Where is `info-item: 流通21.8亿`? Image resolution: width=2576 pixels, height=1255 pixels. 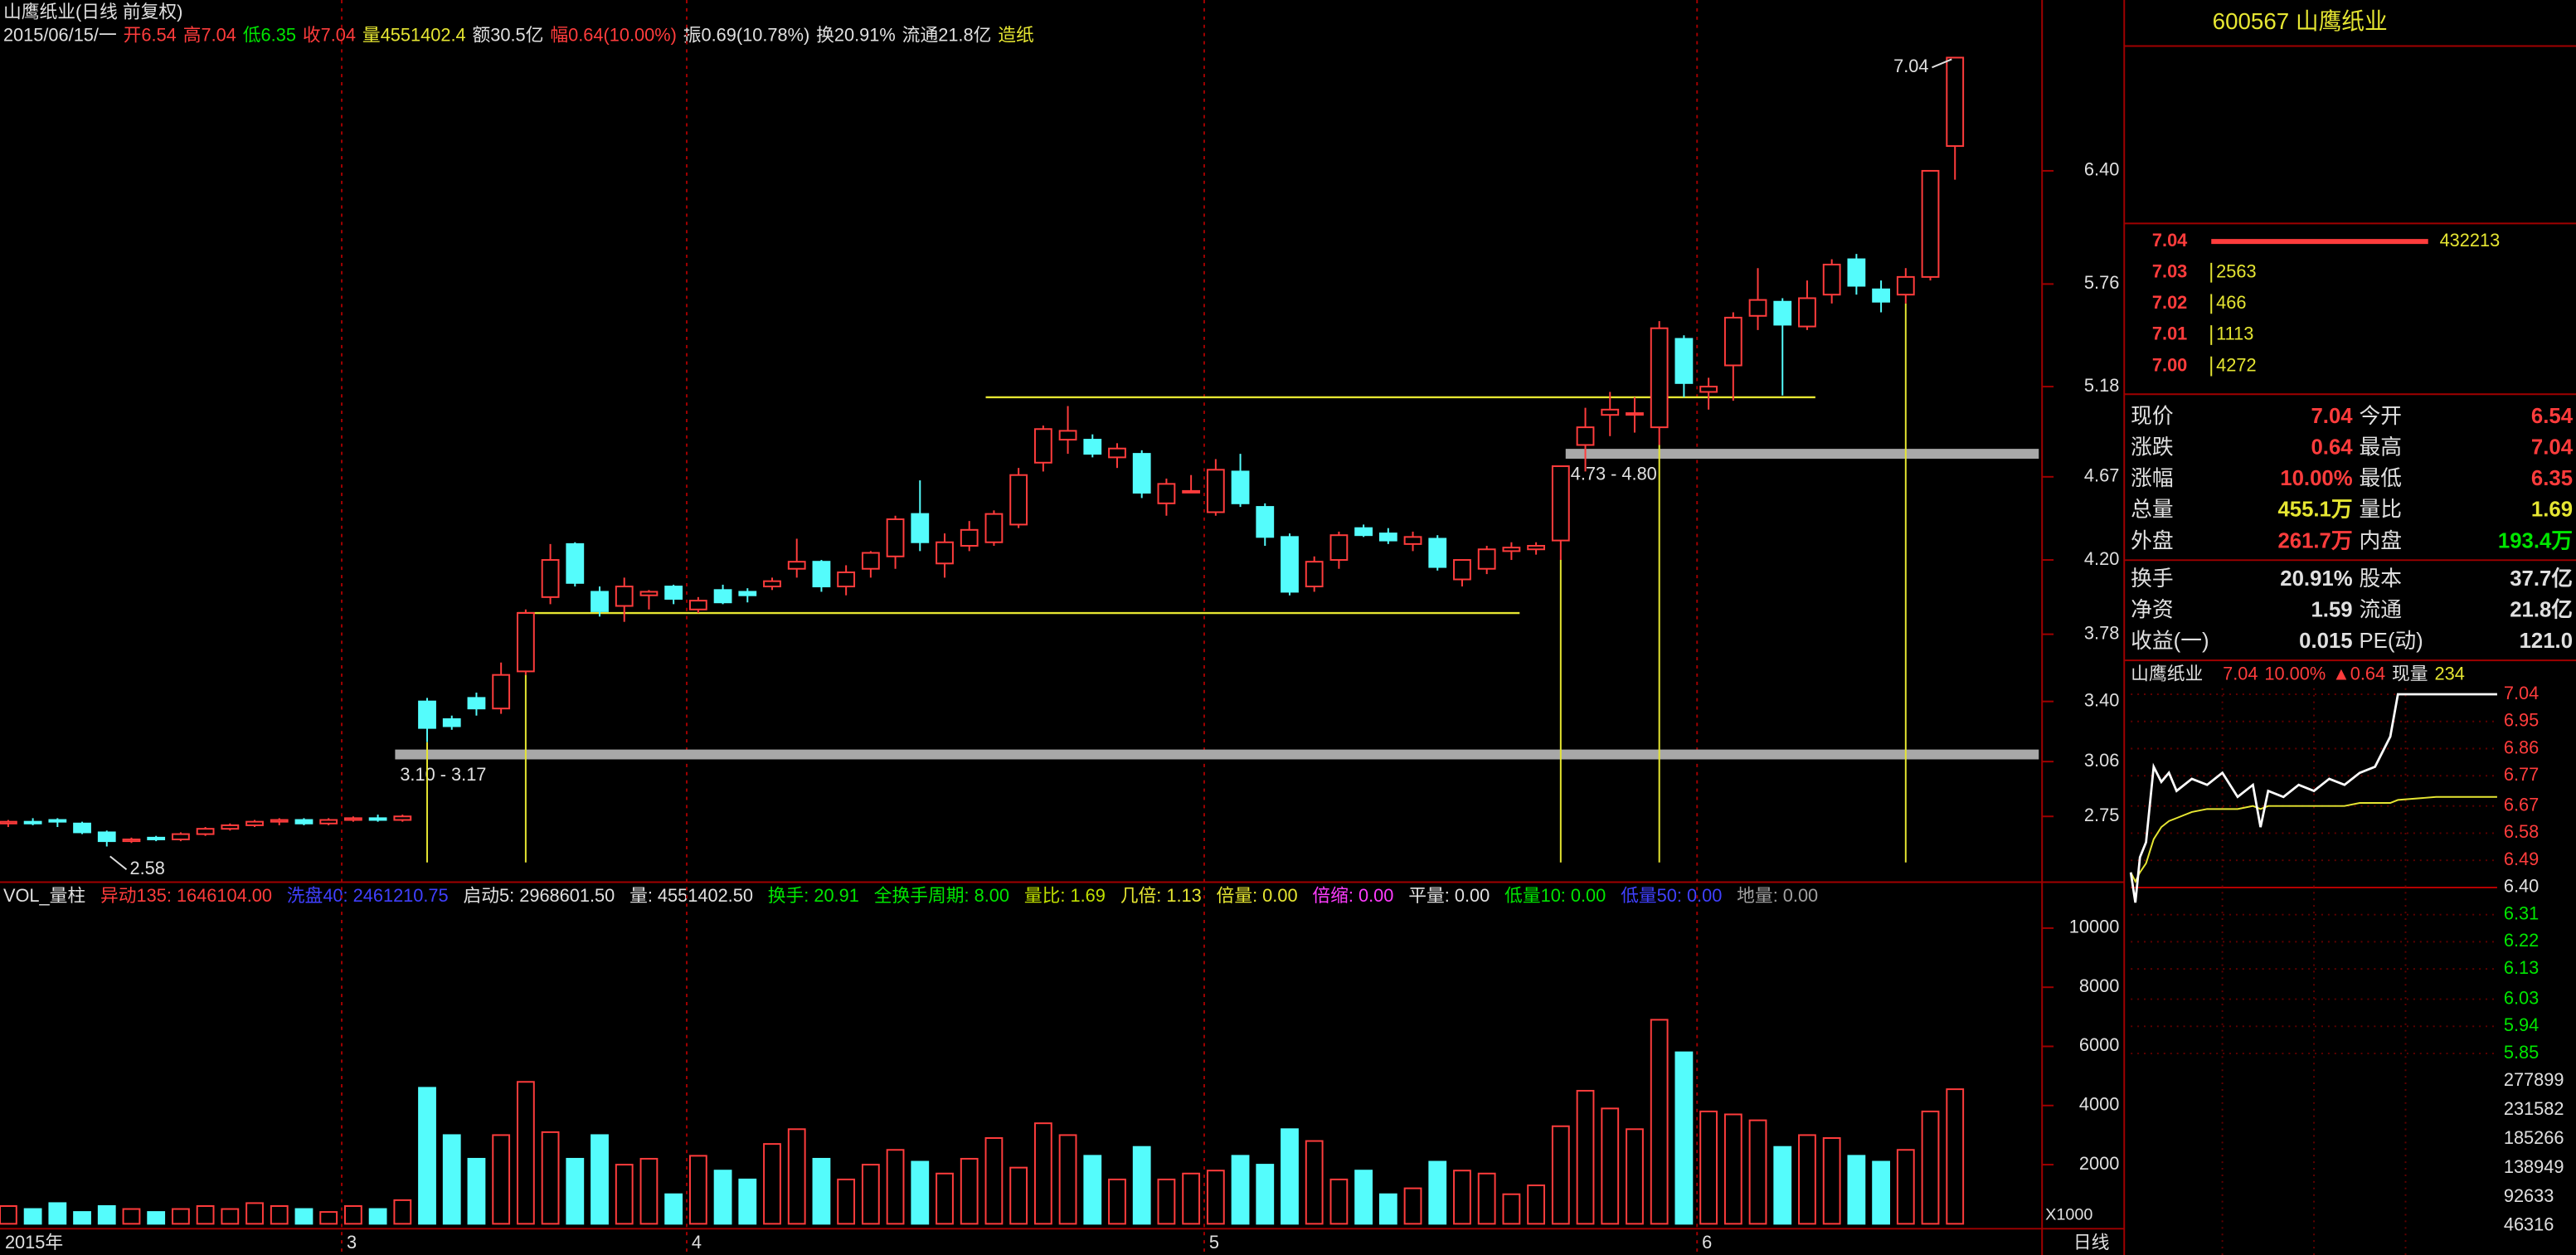
info-item: 流通21.8亿 is located at coordinates (947, 34).